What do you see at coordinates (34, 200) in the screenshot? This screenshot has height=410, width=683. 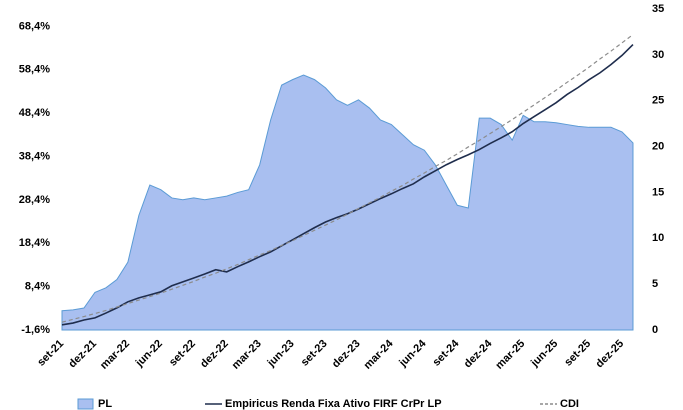 I see `y-tick-label: 28,4%` at bounding box center [34, 200].